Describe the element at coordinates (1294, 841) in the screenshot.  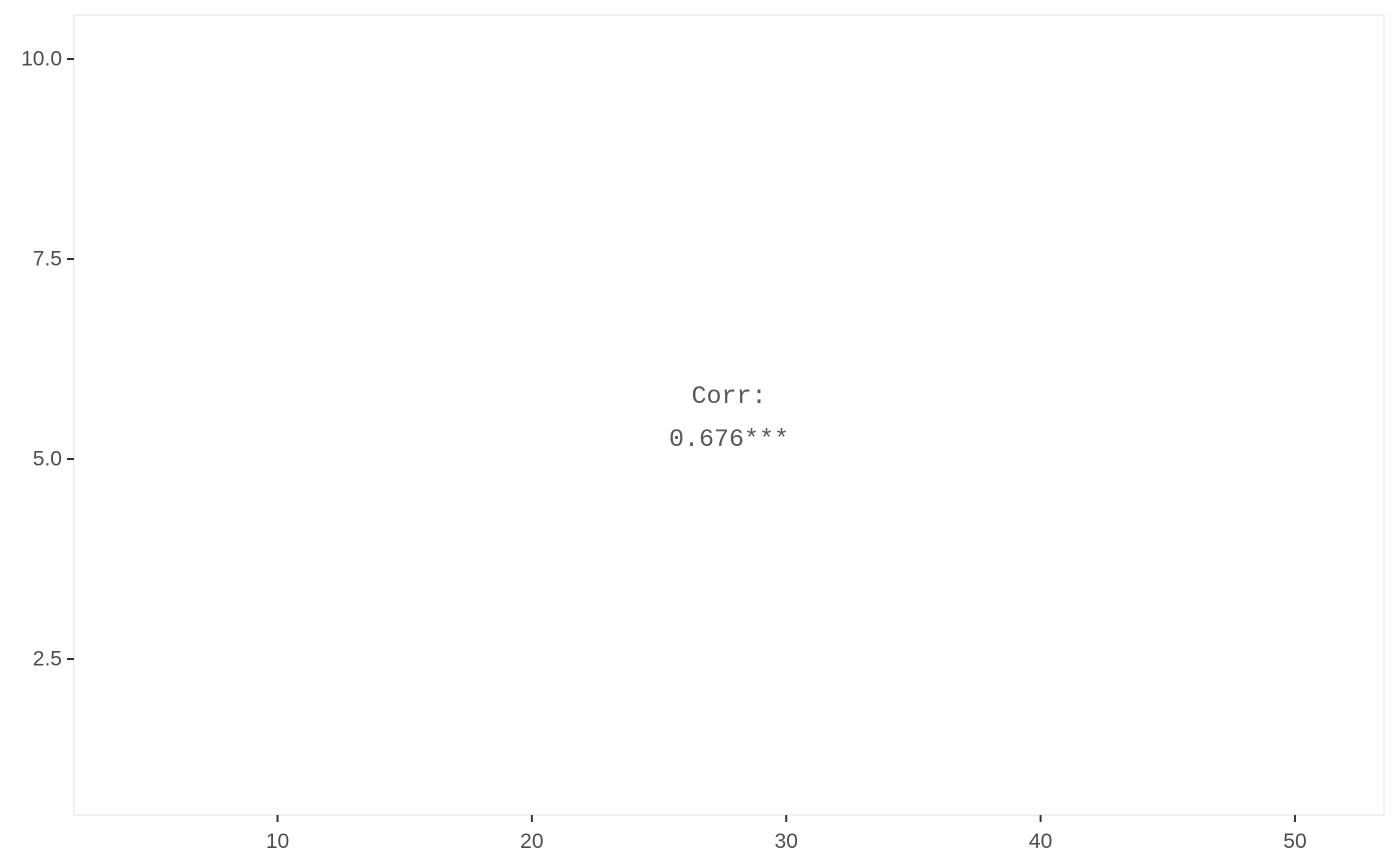
I see `x-tick-label: 50` at that location.